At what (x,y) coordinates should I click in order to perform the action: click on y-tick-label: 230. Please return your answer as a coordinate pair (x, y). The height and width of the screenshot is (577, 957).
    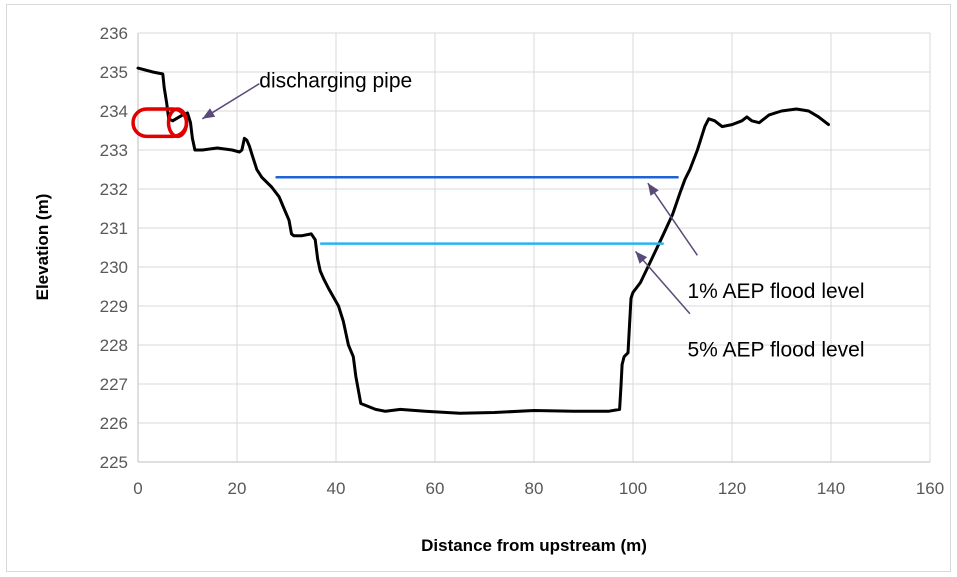
    Looking at the image, I should click on (114, 267).